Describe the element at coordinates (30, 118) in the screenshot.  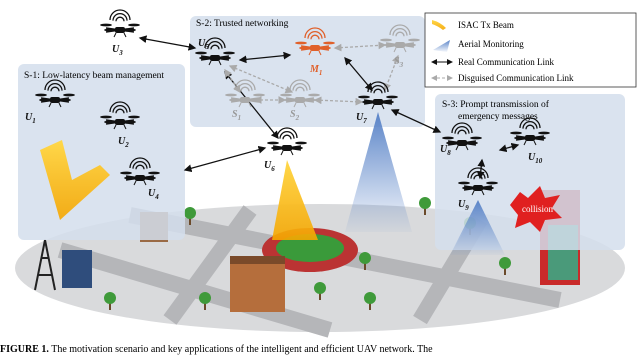
I see `node-label: U1` at that location.